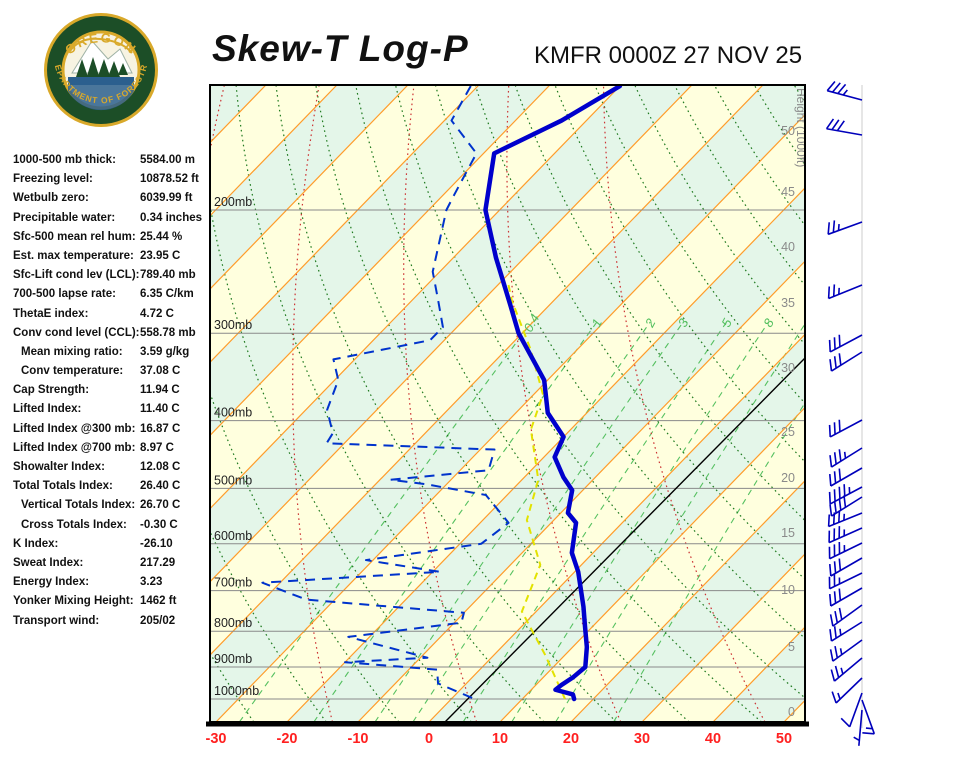  Describe the element at coordinates (110, 489) in the screenshot. I see `stat-row: Total Totals Index: 26.40 C` at that location.